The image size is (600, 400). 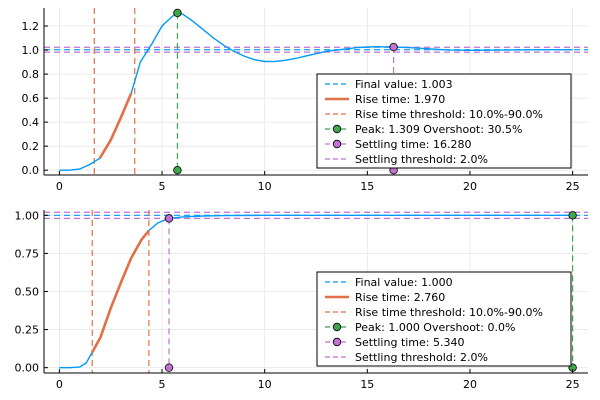 I want to click on legend-label: Peak: 1.000 Overshoot: 0.0%, so click(x=435, y=327).